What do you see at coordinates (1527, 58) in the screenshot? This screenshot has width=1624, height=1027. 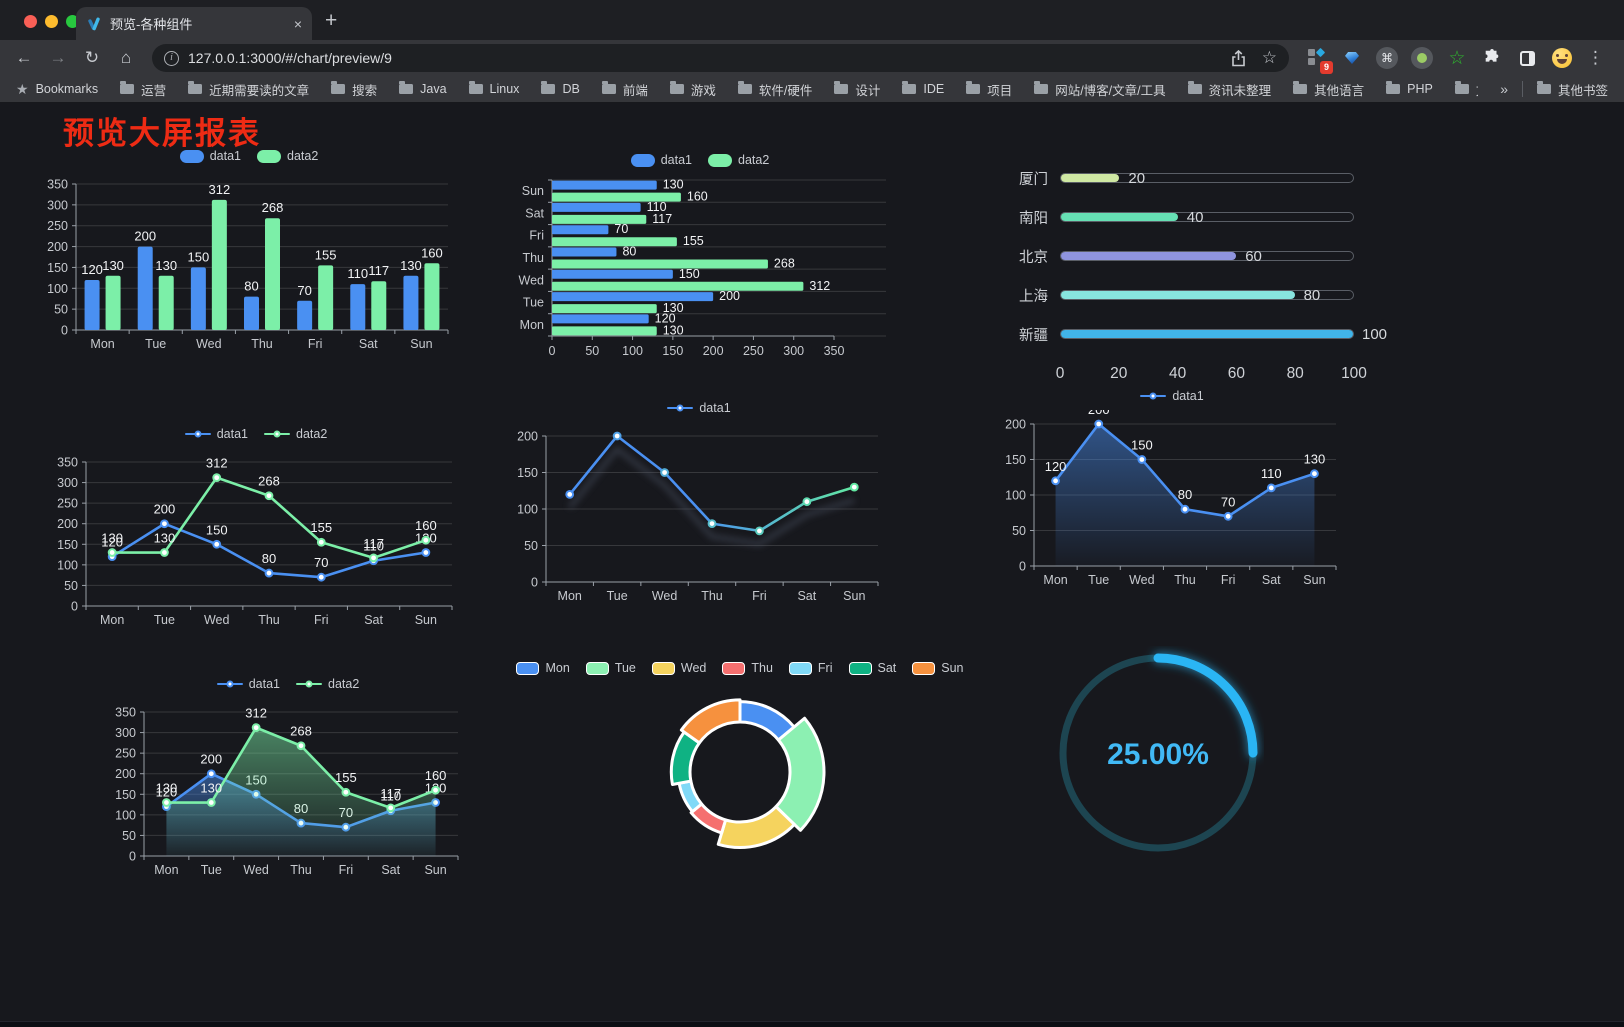 I see `sidebar-toggle-icon` at bounding box center [1527, 58].